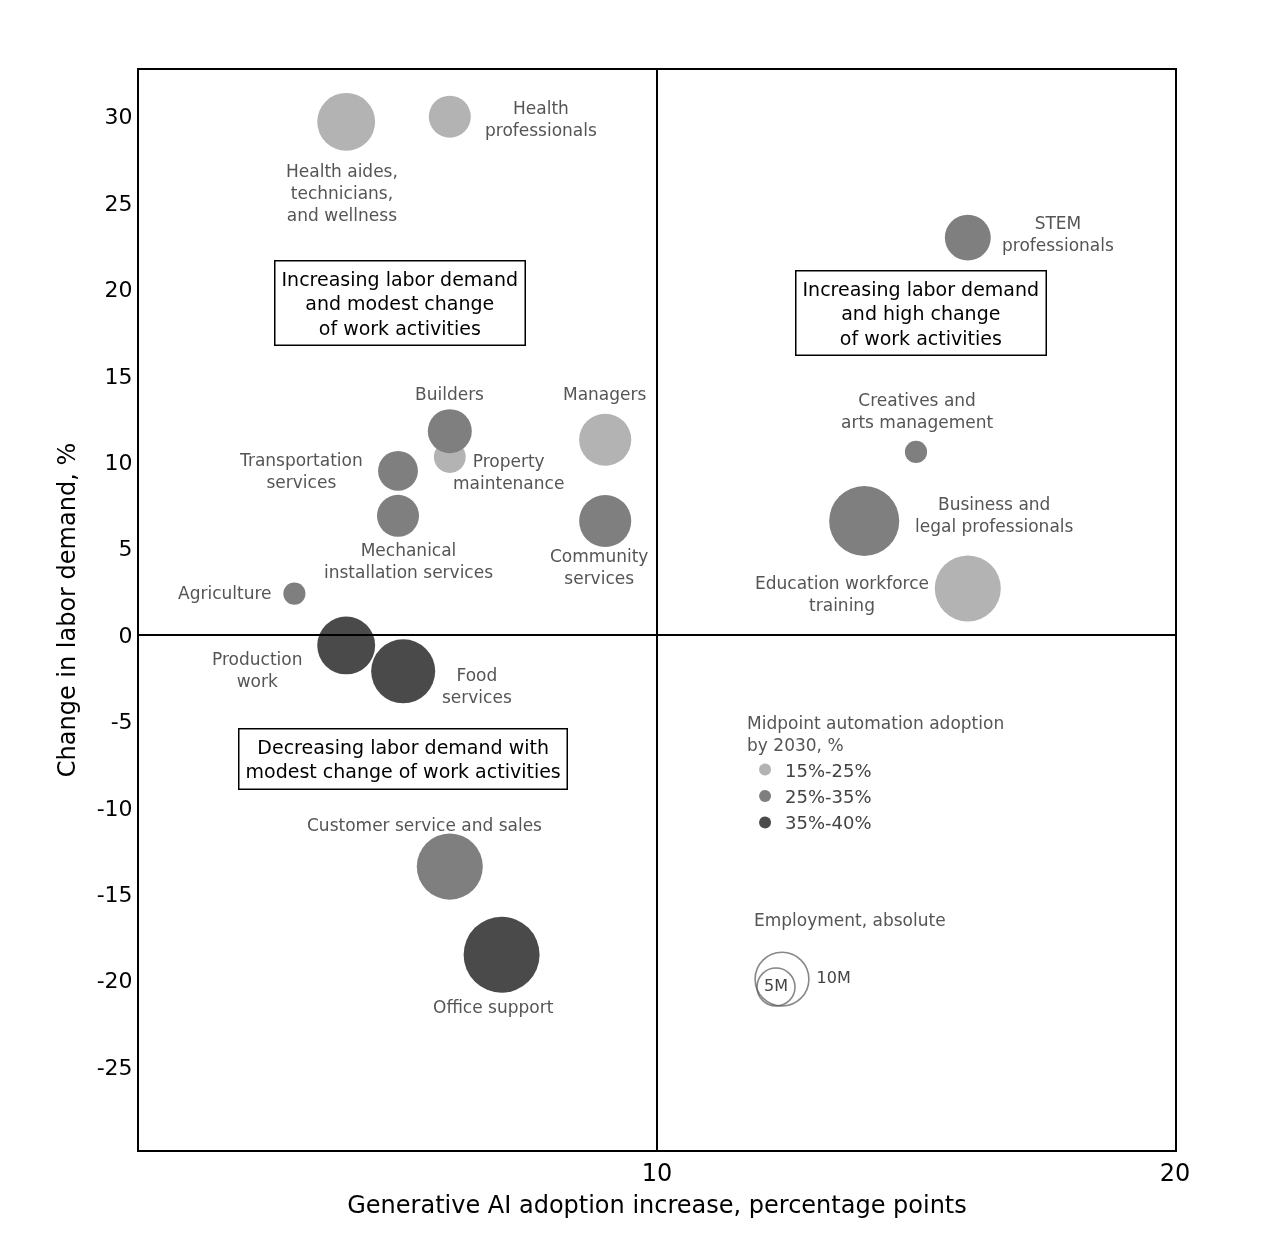 Image resolution: width=1277 pixels, height=1240 pixels. What do you see at coordinates (477, 686) in the screenshot?
I see `annotation: Food services` at bounding box center [477, 686].